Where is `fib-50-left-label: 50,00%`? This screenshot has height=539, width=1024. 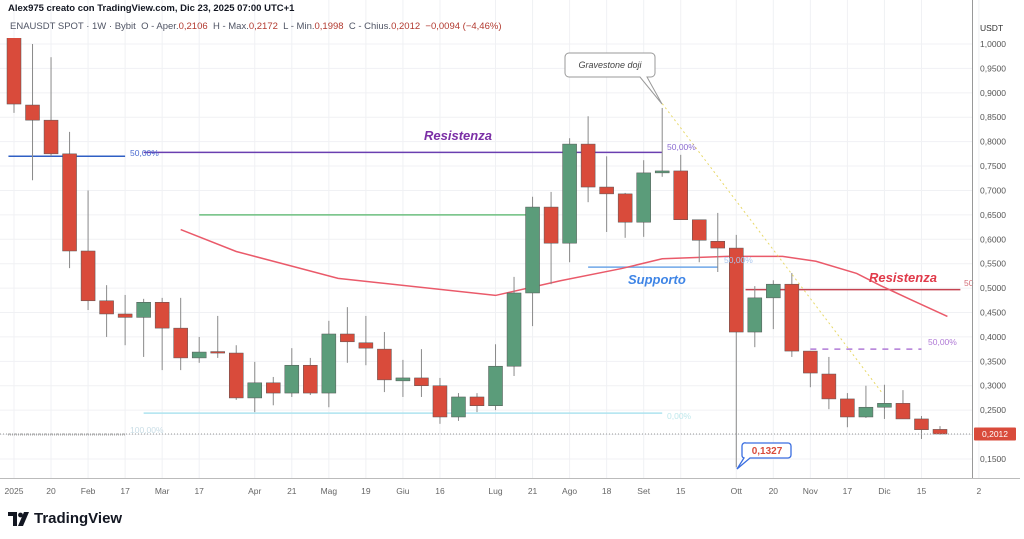
fib-50-left-label: 50,00% is located at coordinates (144, 153).